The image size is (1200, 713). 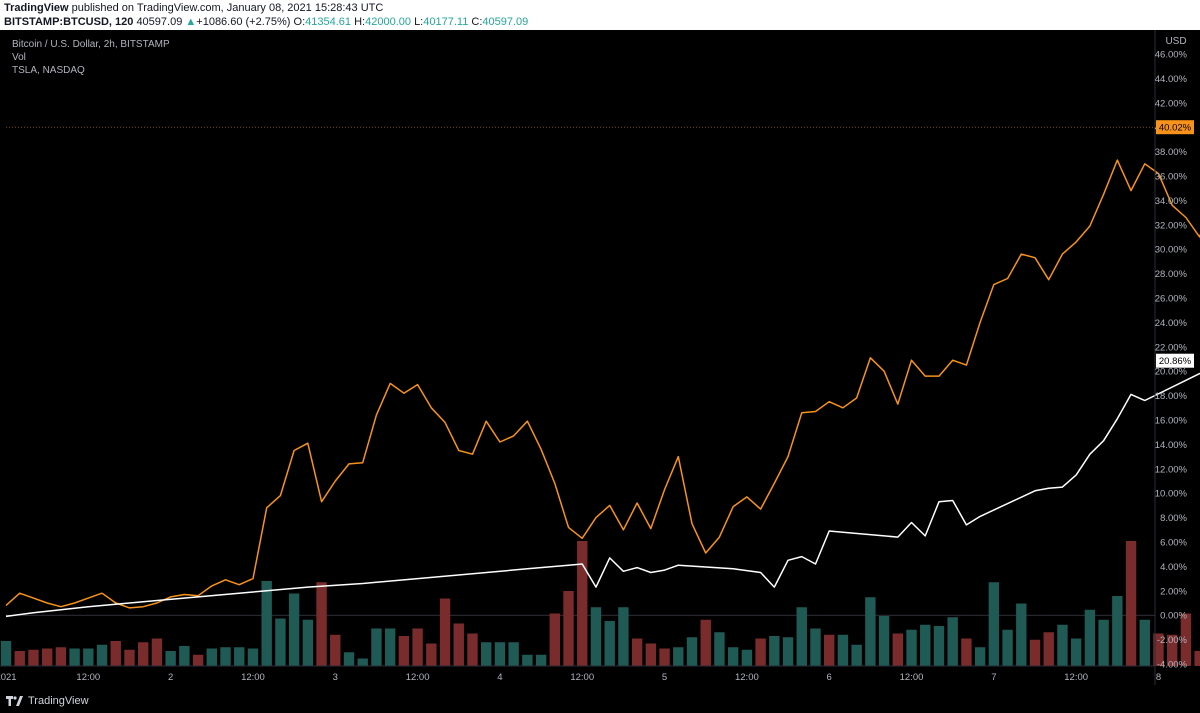 I want to click on up-arrow-icon: ▲, so click(x=191, y=22).